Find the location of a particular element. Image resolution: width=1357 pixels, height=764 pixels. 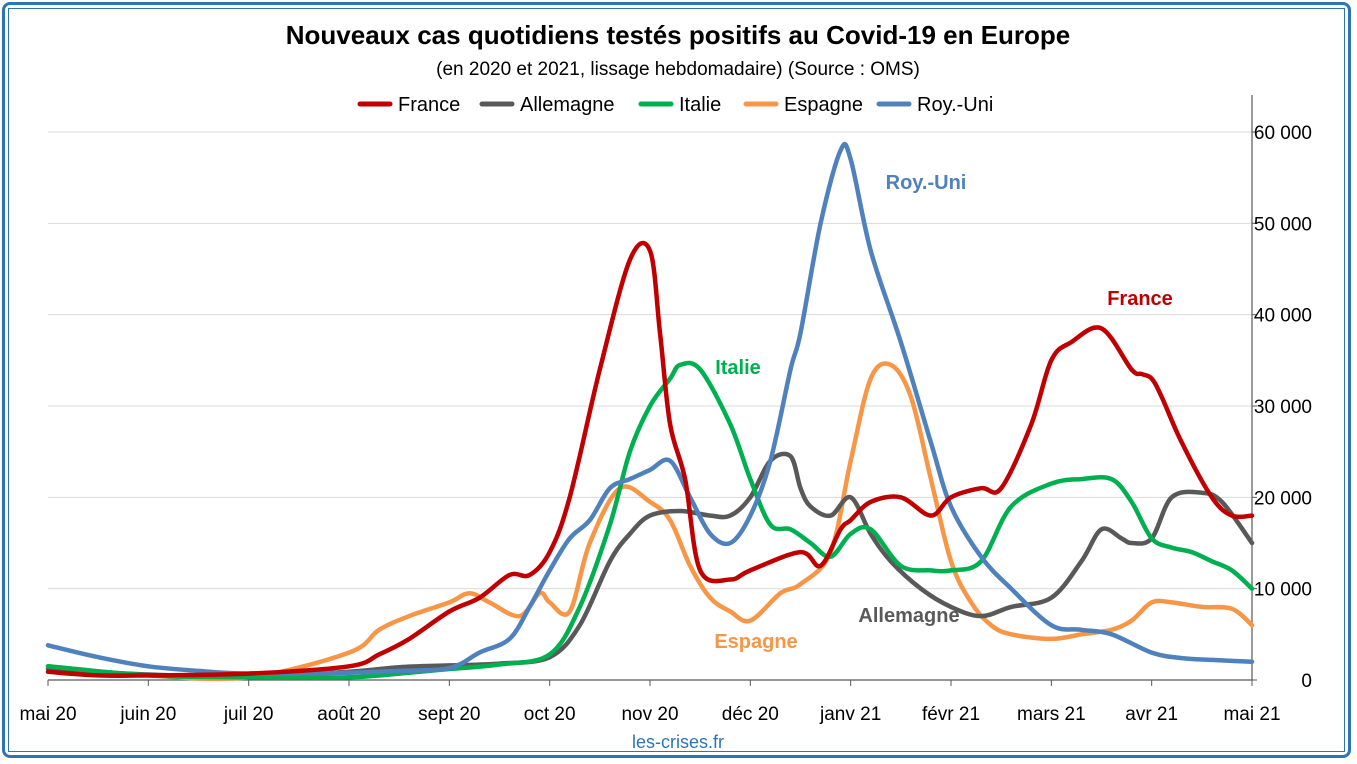

y-tick-label-4: 40 000 is located at coordinates (1283, 316).